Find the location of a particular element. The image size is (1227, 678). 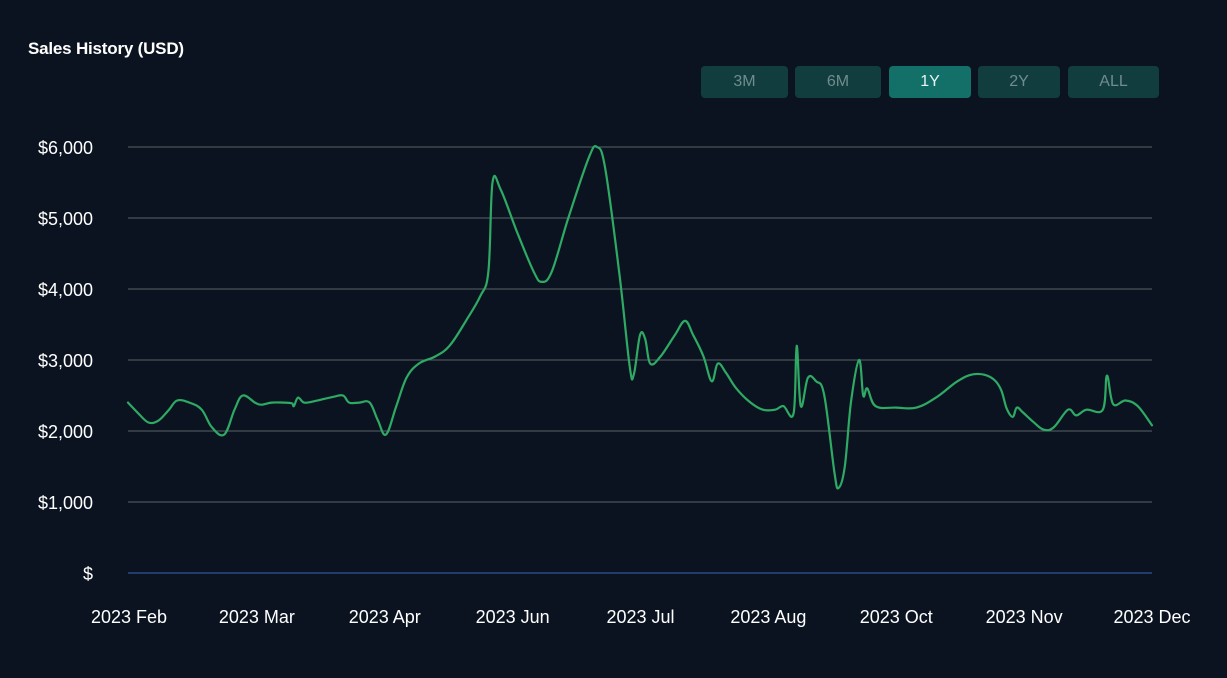

range-2y-button: 2Y is located at coordinates (1019, 82).